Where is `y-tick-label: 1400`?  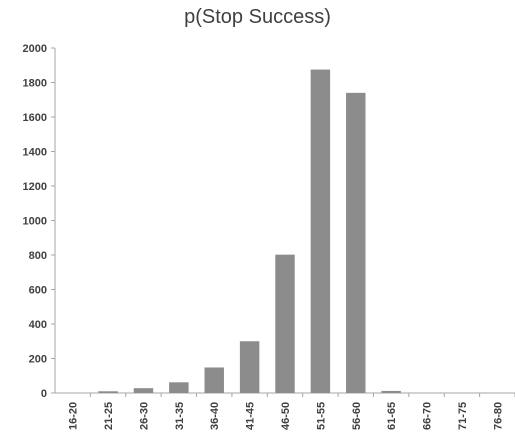 y-tick-label: 1400 is located at coordinates (35, 153).